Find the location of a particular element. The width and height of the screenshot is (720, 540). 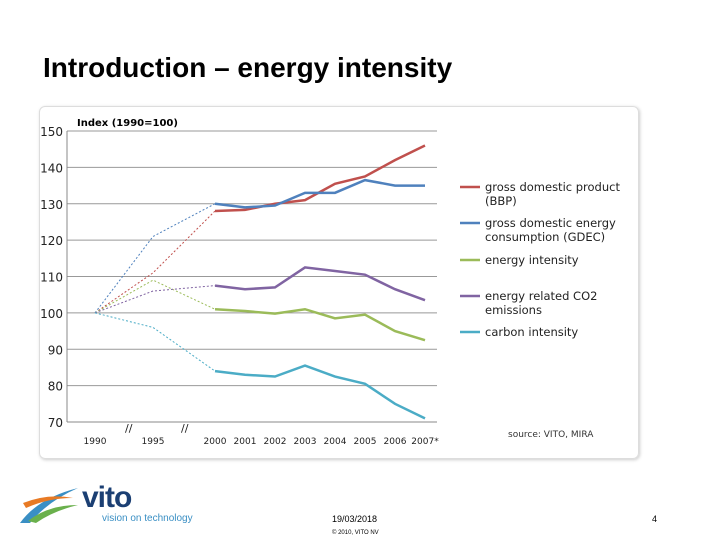

y-tick-label: 110 is located at coordinates (51, 278).